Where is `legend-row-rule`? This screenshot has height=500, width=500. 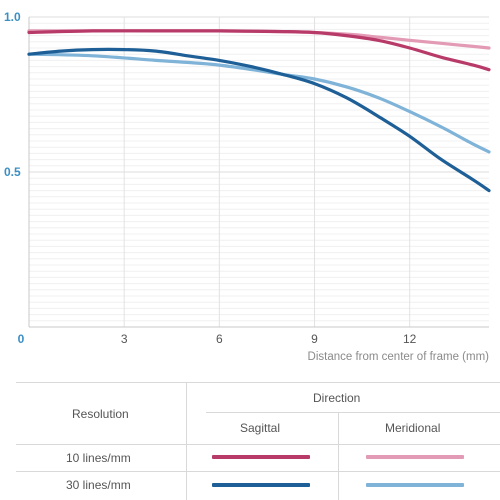
legend-row-rule is located at coordinates (258, 471).